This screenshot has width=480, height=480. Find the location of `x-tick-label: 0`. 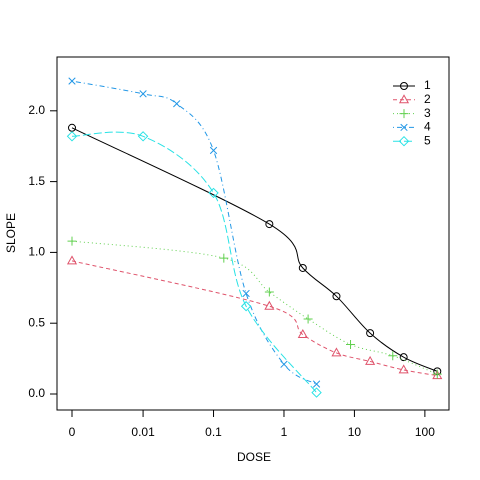

x-tick-label: 0 is located at coordinates (72, 432).